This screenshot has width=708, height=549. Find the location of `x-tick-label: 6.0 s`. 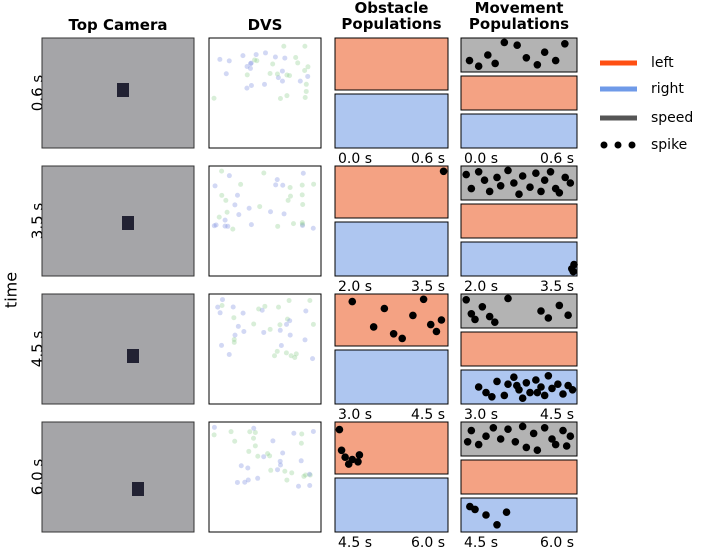

x-tick-label: 6.0 s is located at coordinates (557, 542).